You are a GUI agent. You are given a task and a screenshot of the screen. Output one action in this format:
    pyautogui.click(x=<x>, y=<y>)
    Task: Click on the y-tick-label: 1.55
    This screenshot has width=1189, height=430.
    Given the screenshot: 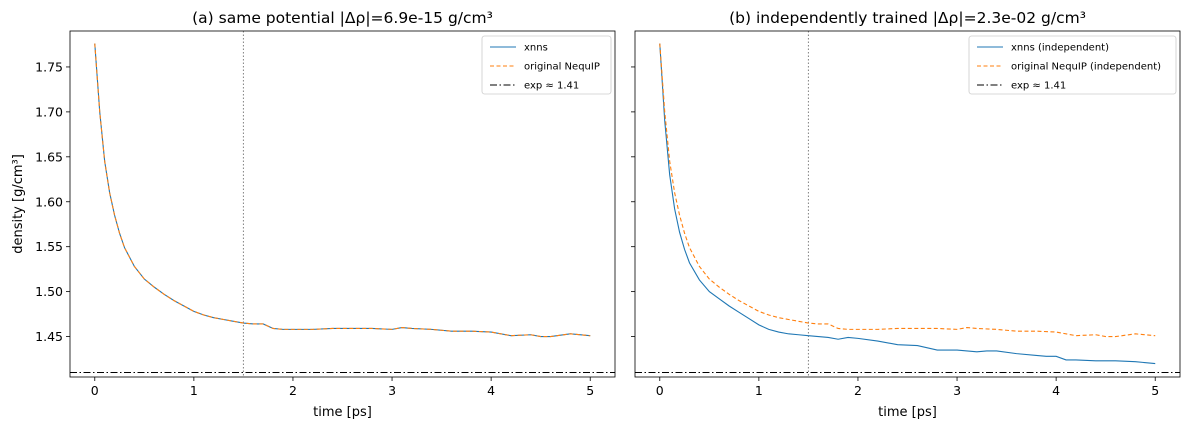 What is the action you would take?
    pyautogui.click(x=49, y=246)
    